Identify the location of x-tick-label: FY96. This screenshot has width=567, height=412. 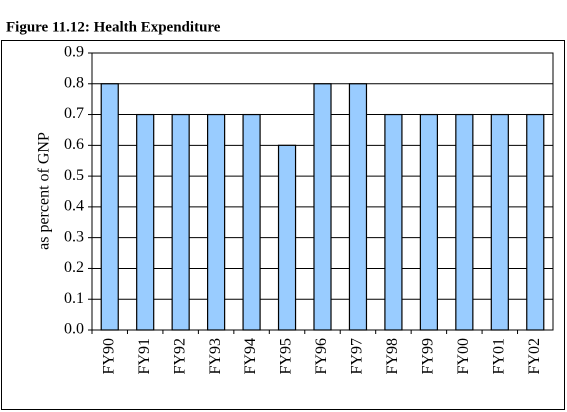
(321, 356).